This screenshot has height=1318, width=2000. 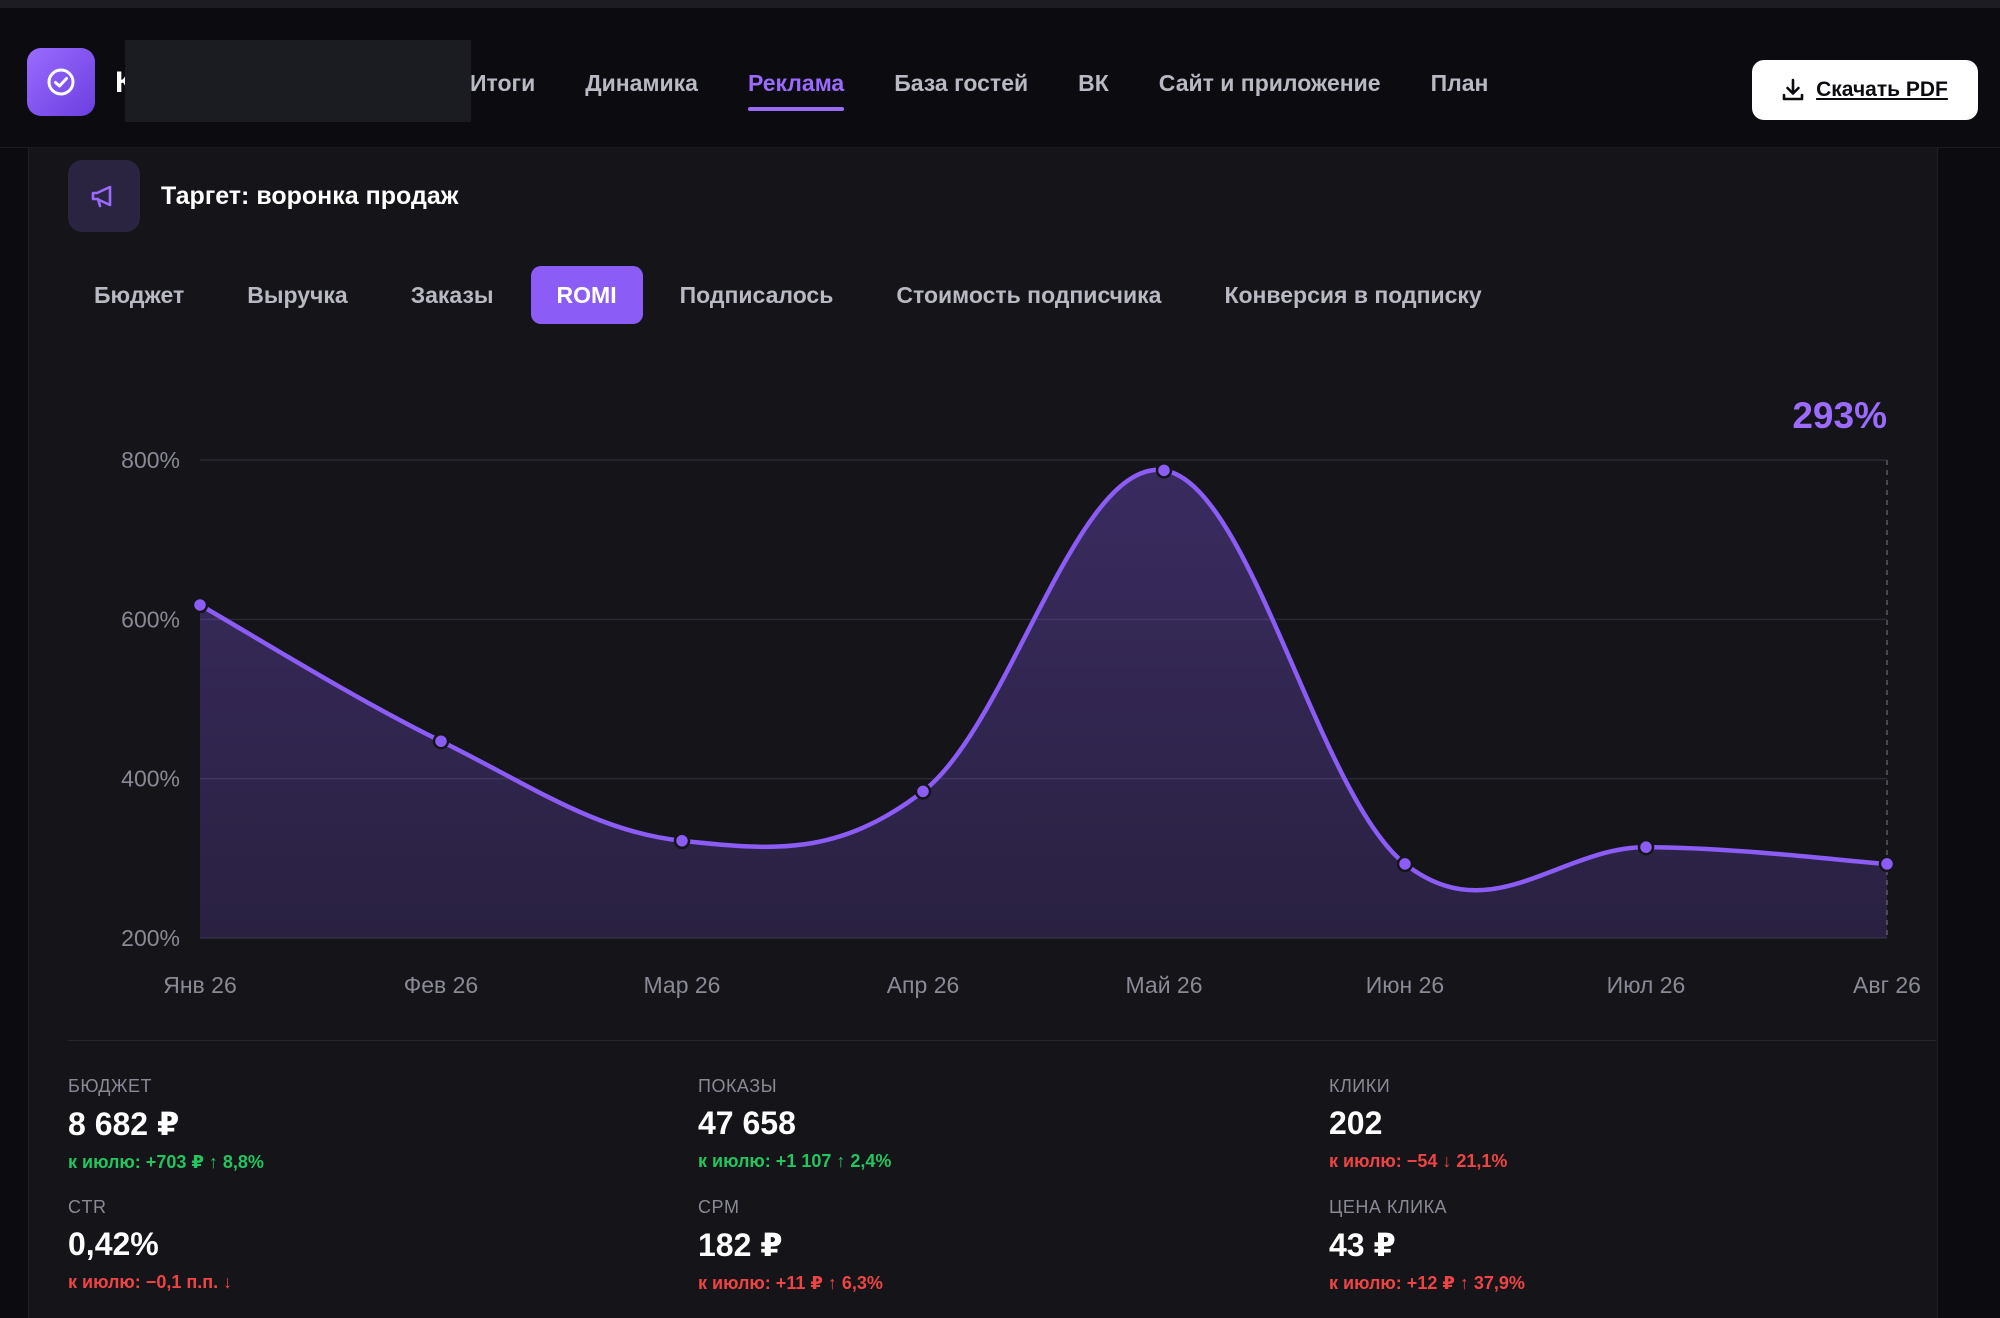 I want to click on stat-impressions-value: 47 658, so click(x=747, y=1123).